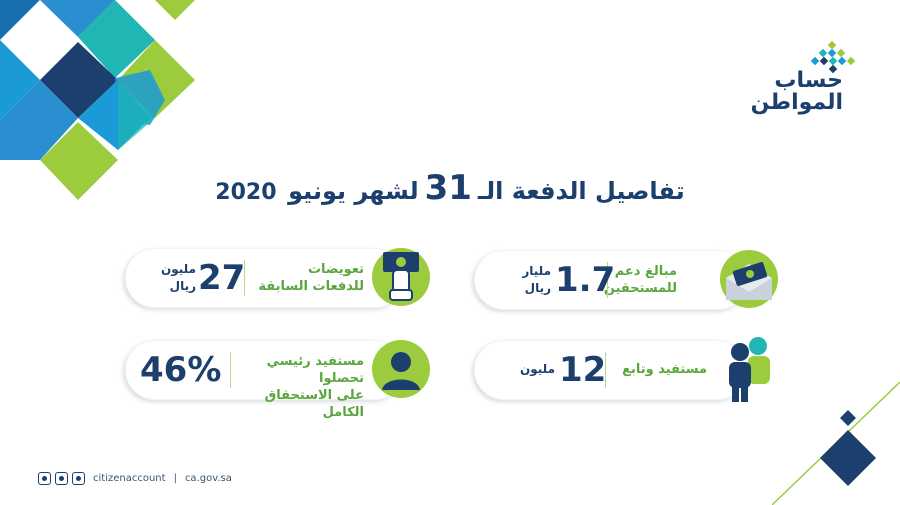  I want to click on stat-unit: مليار ريال, so click(536, 279).